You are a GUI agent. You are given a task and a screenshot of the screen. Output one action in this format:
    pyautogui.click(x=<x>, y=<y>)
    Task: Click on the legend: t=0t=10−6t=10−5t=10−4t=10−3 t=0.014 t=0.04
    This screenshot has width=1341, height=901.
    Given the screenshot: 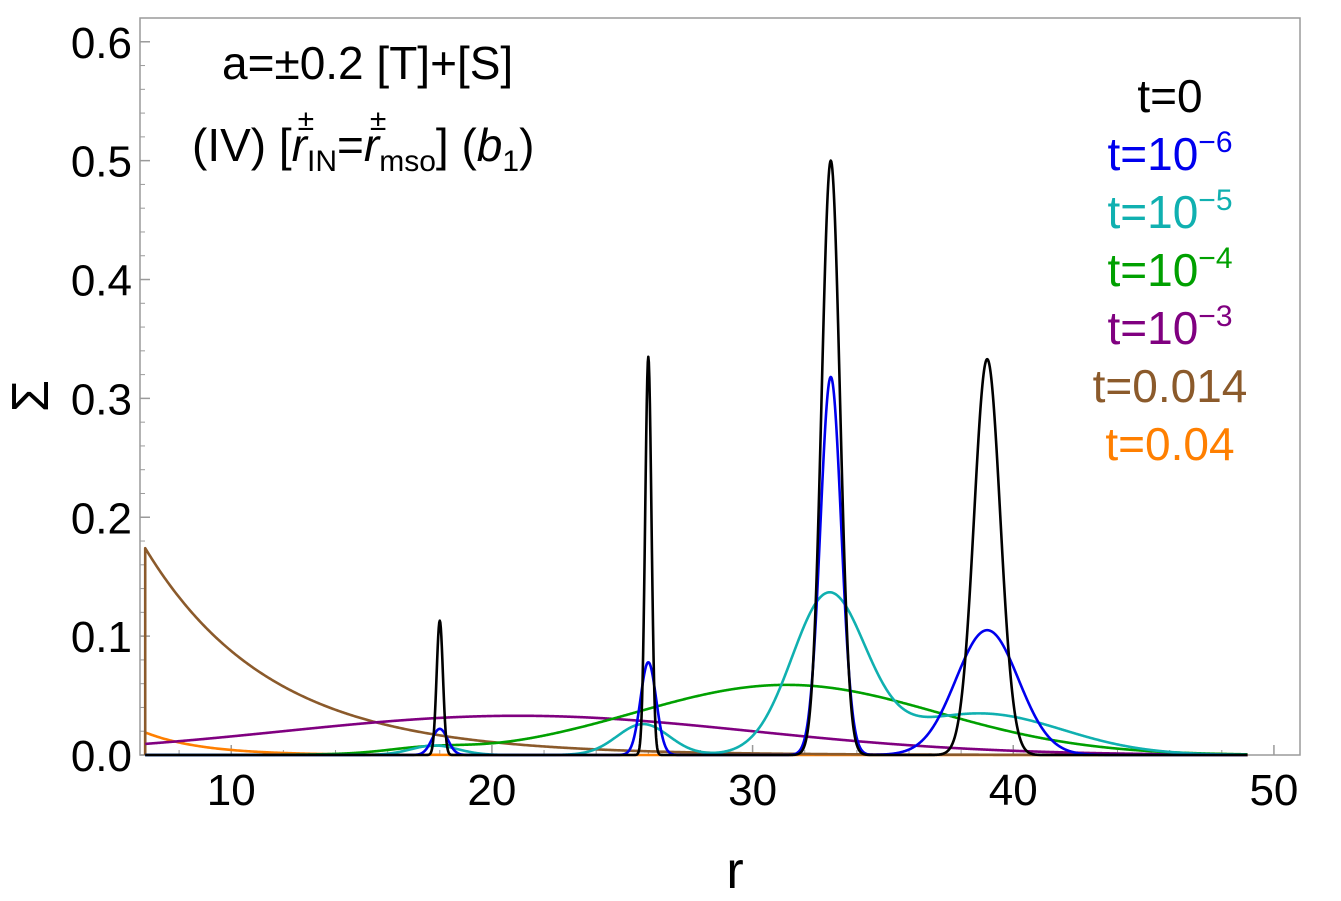 What is the action you would take?
    pyautogui.click(x=1170, y=270)
    